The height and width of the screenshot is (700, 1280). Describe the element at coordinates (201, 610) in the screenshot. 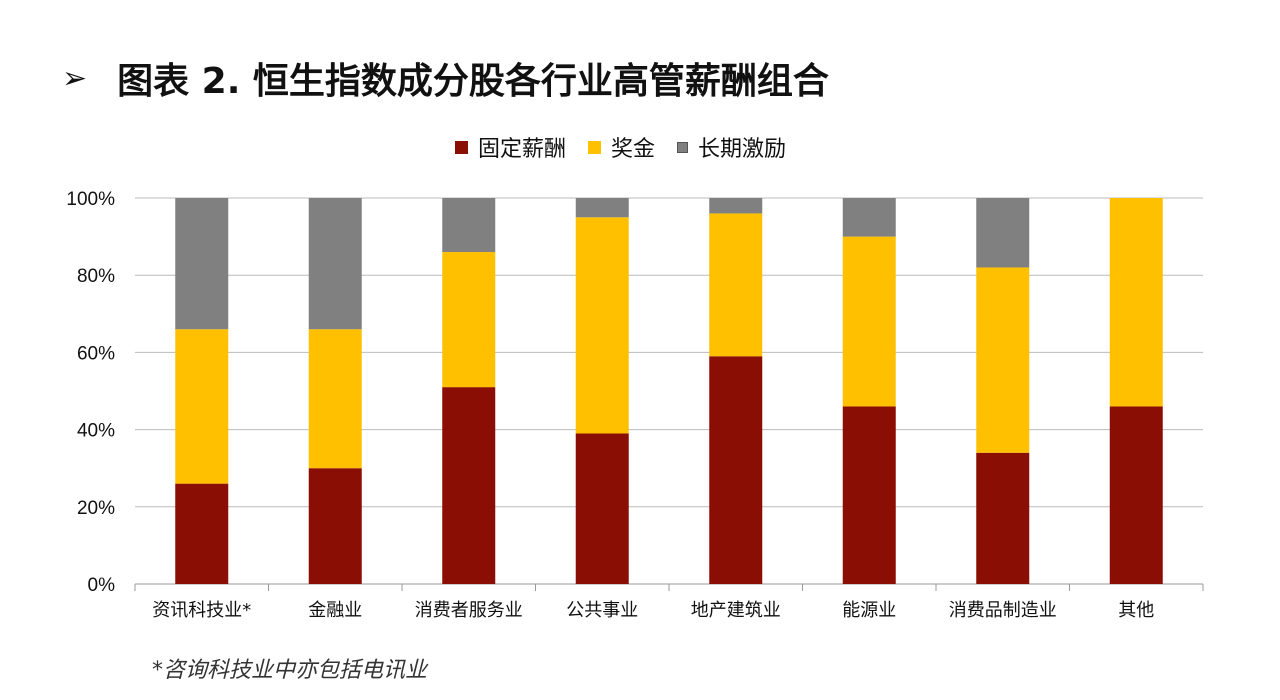

I see `x-tick-label: 资讯科技业*` at that location.